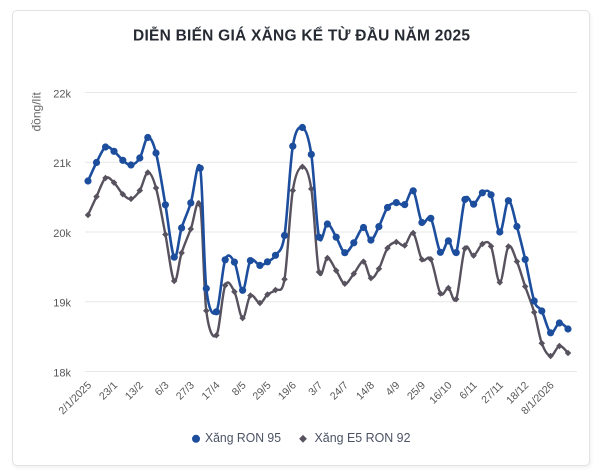 Image resolution: width=600 pixels, height=474 pixels. What do you see at coordinates (492, 392) in the screenshot?
I see `svg-text: 27/11` at bounding box center [492, 392].